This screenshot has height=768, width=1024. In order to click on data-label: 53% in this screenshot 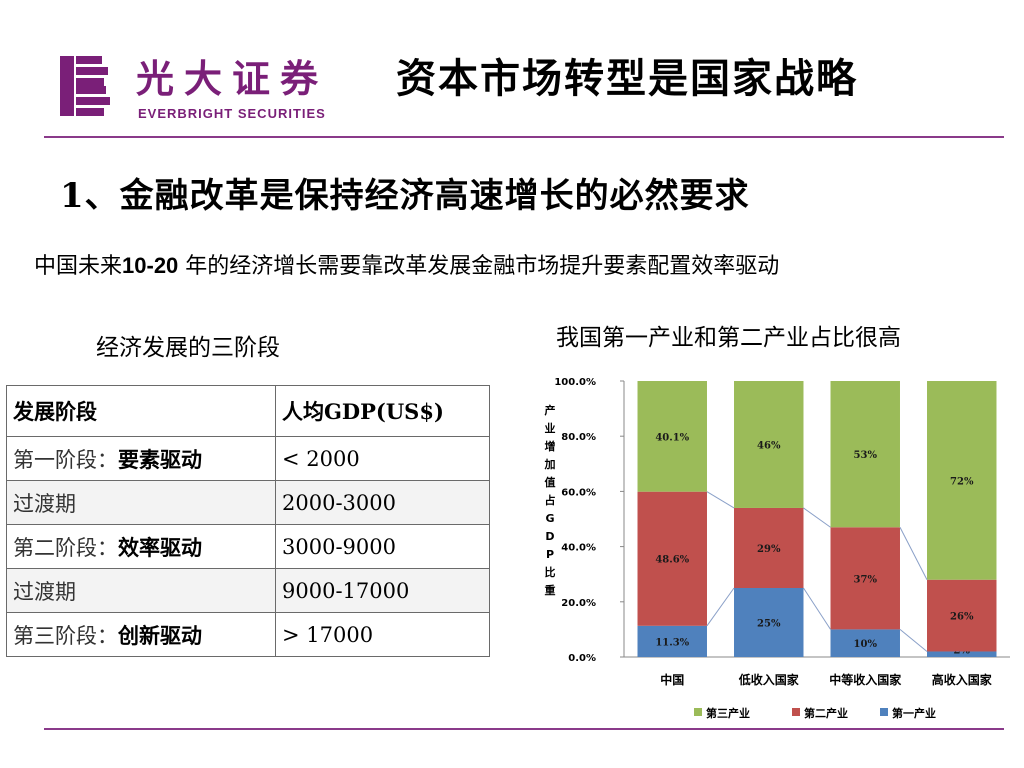, I will do `click(866, 455)`.